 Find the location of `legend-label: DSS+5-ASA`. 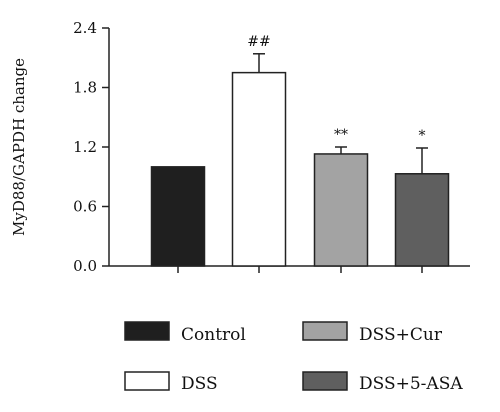

legend-label: DSS+5-ASA is located at coordinates (411, 384).